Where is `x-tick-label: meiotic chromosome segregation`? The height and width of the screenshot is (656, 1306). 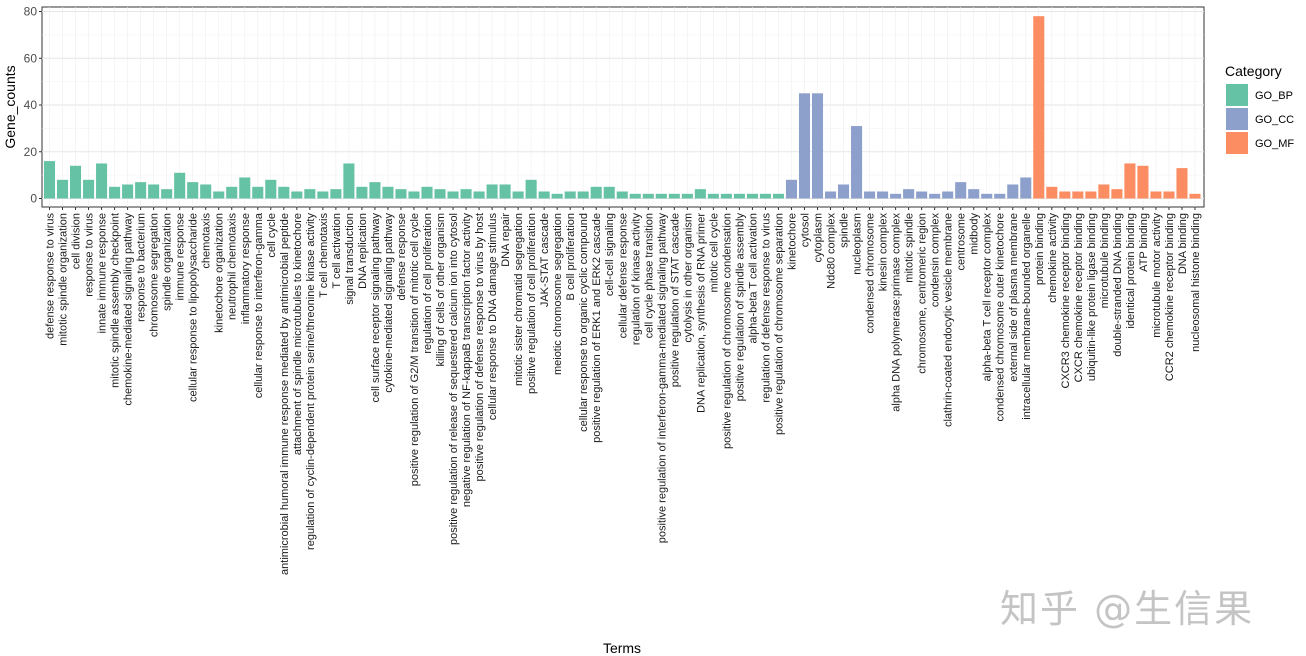 x-tick-label: meiotic chromosome segregation is located at coordinates (558, 294).